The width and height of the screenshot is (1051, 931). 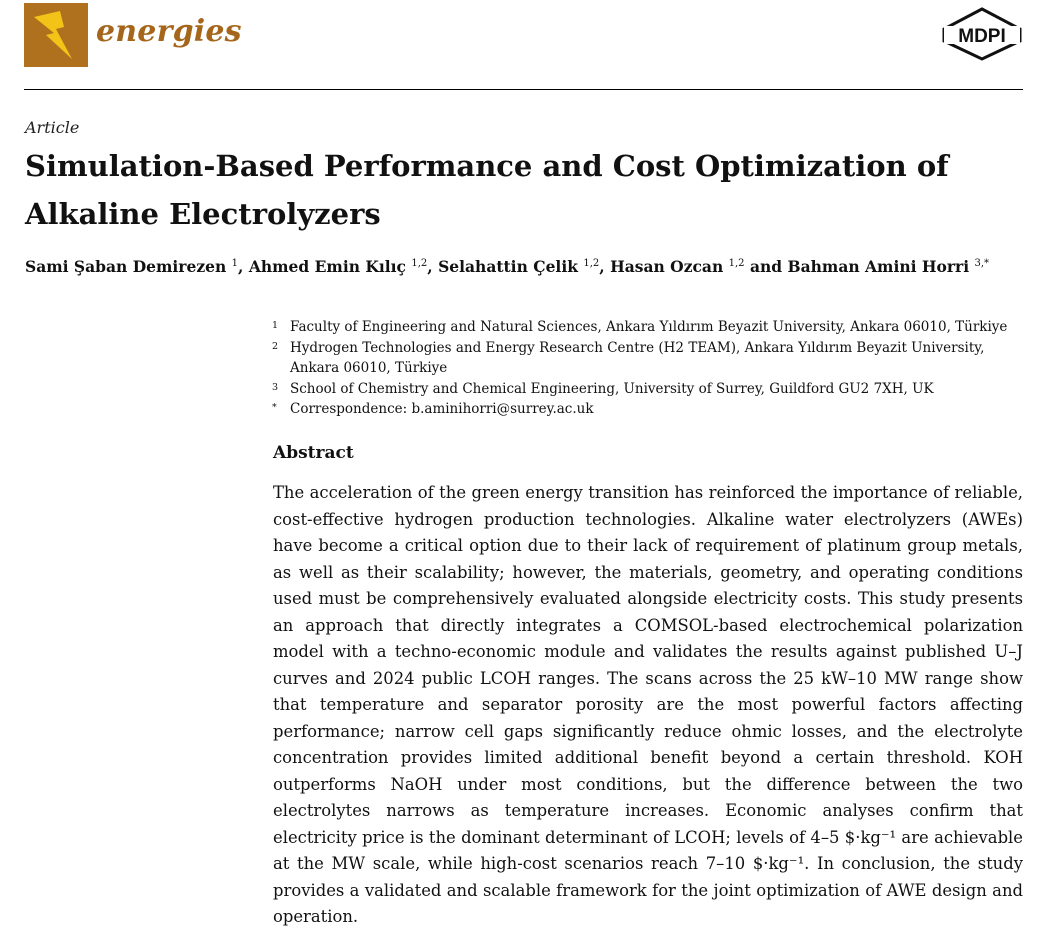 What do you see at coordinates (982, 263) in the screenshot?
I see `author-affiliation-mark: 3,*` at bounding box center [982, 263].